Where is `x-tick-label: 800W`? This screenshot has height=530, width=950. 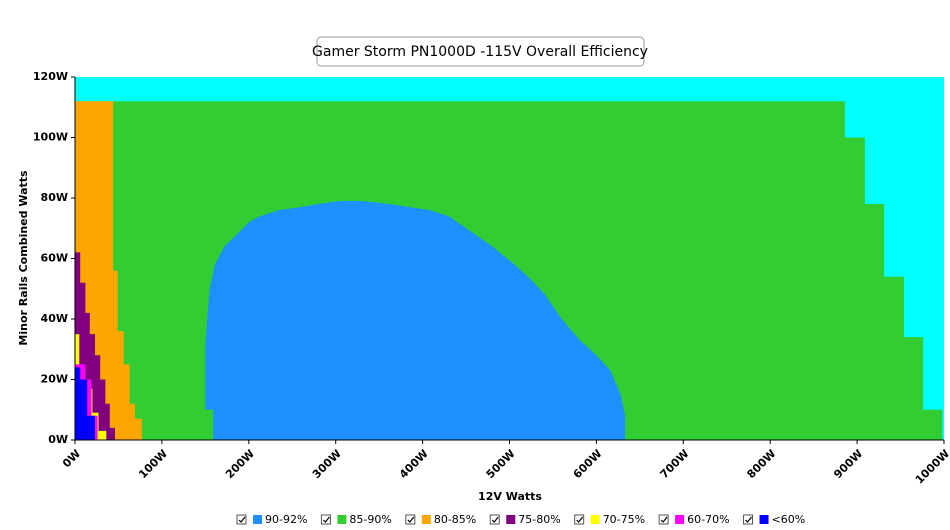
x-tick-label: 800W is located at coordinates (761, 464).